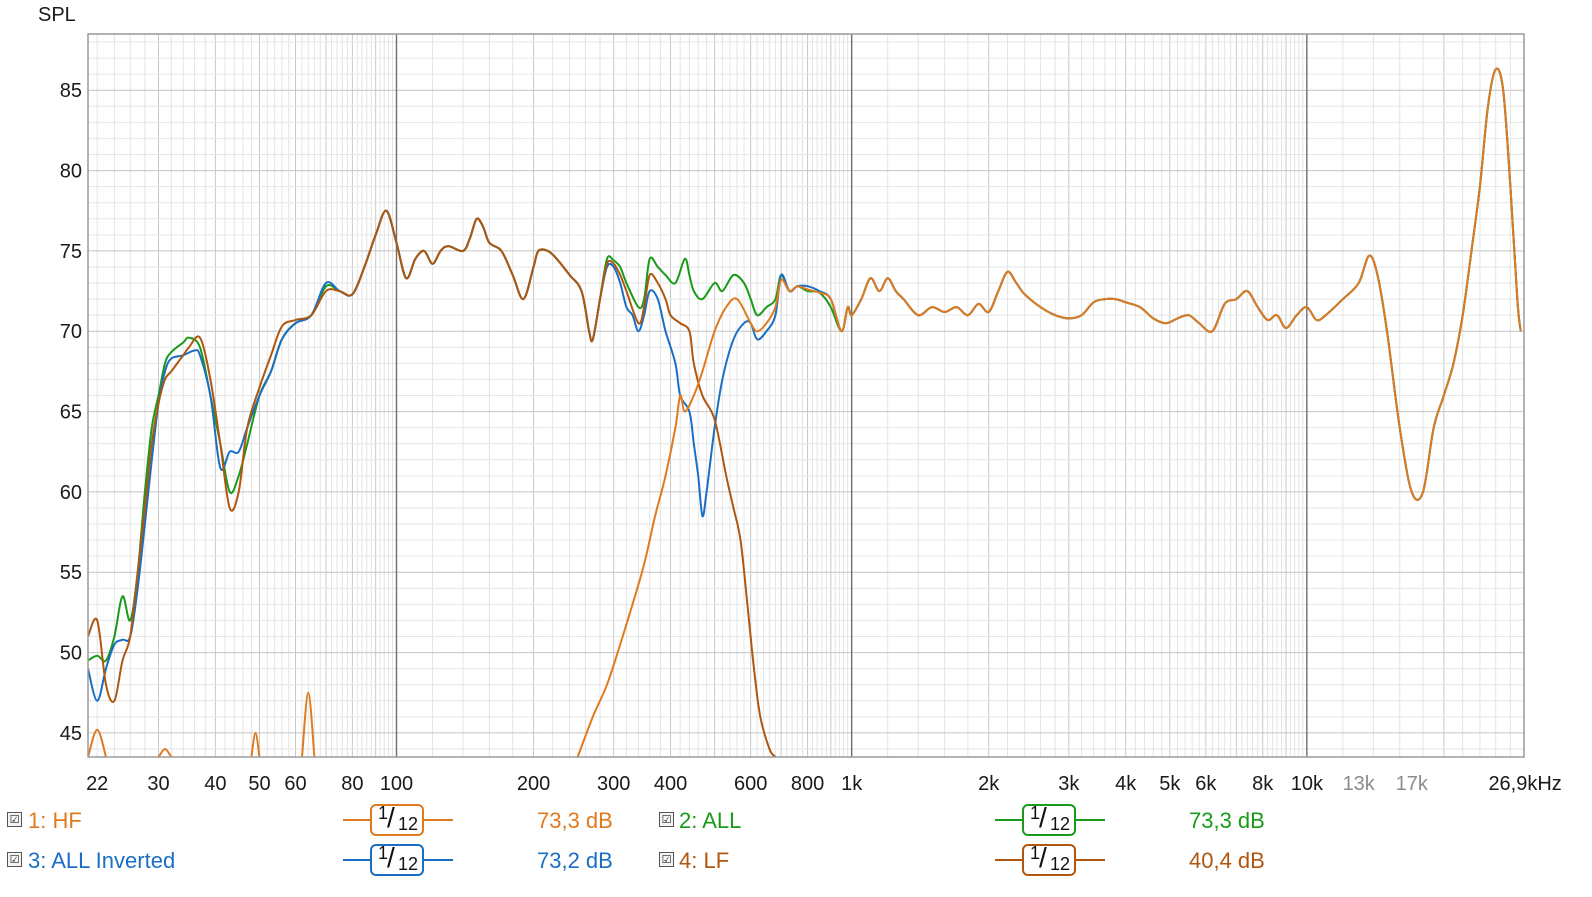  Describe the element at coordinates (57, 15) in the screenshot. I see `y-axis-label: SPL` at that location.